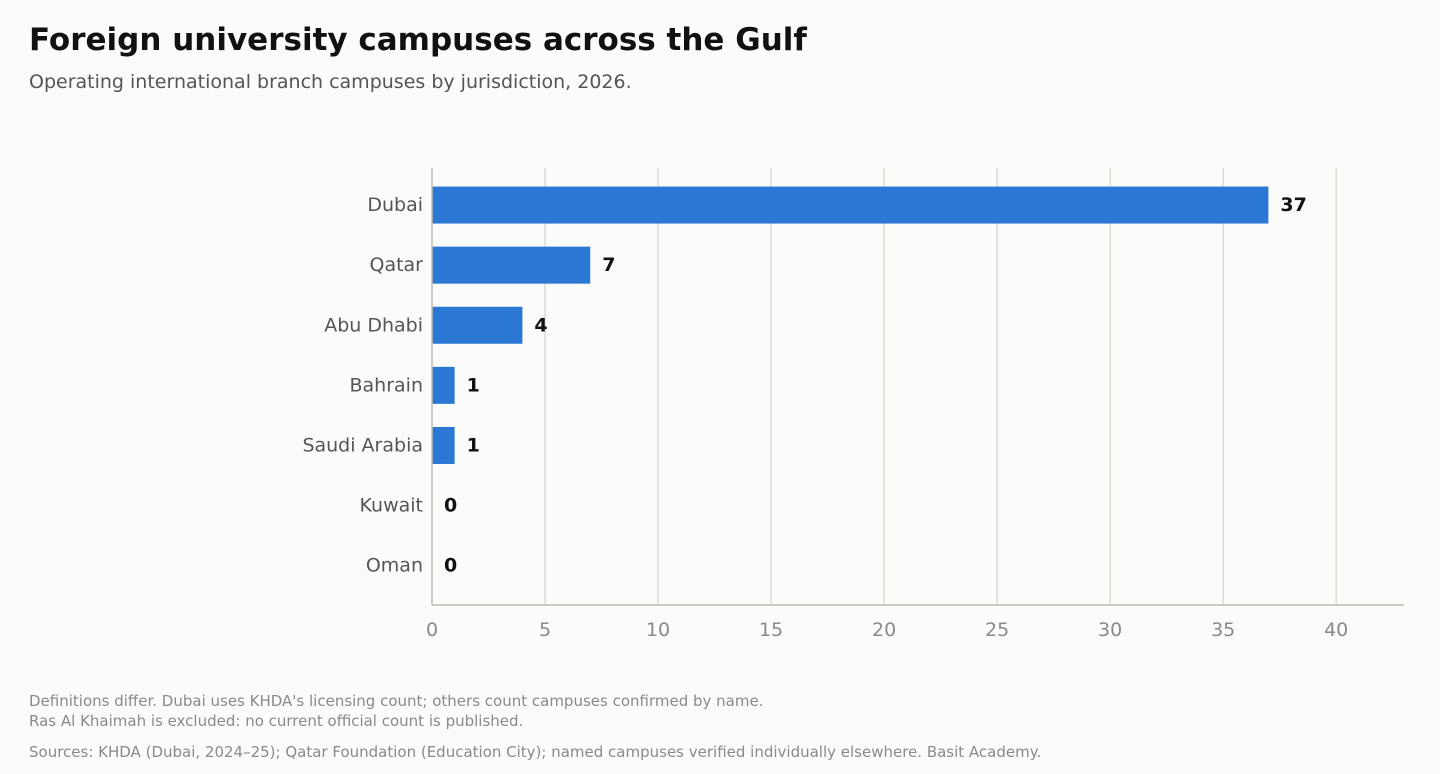 This screenshot has height=774, width=1440. What do you see at coordinates (362, 445) in the screenshot?
I see `category-label: Saudi Arabia` at bounding box center [362, 445].